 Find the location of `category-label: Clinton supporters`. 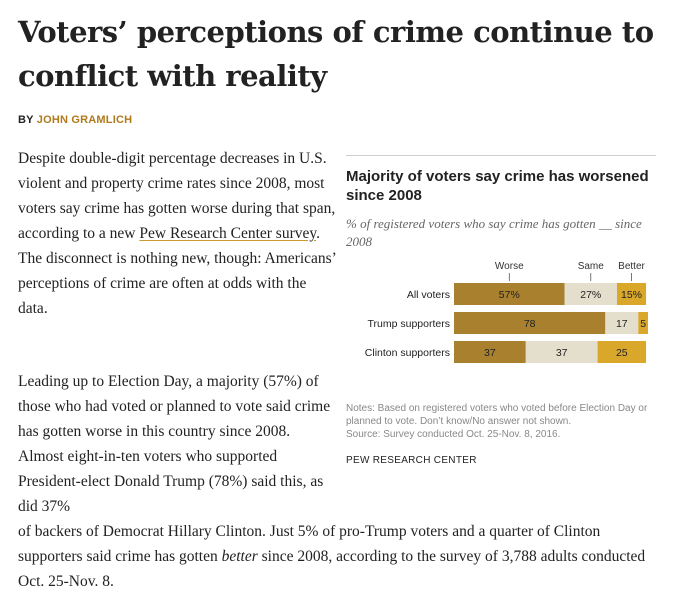

category-label: Clinton supporters is located at coordinates (407, 353).